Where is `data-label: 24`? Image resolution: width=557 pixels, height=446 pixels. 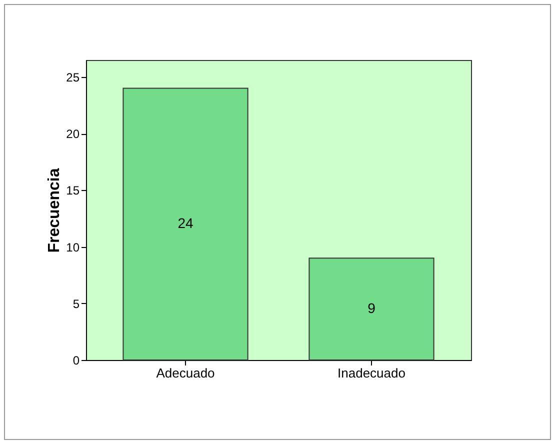 data-label: 24 is located at coordinates (186, 223).